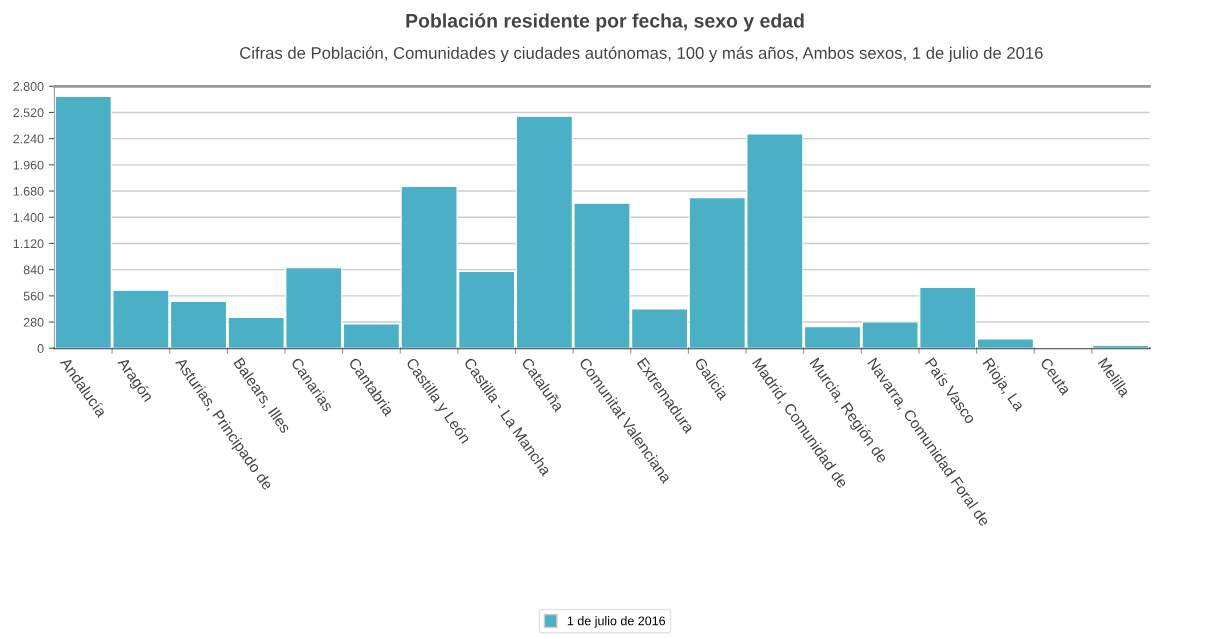  I want to click on y-tick-label: 840, so click(33, 270).